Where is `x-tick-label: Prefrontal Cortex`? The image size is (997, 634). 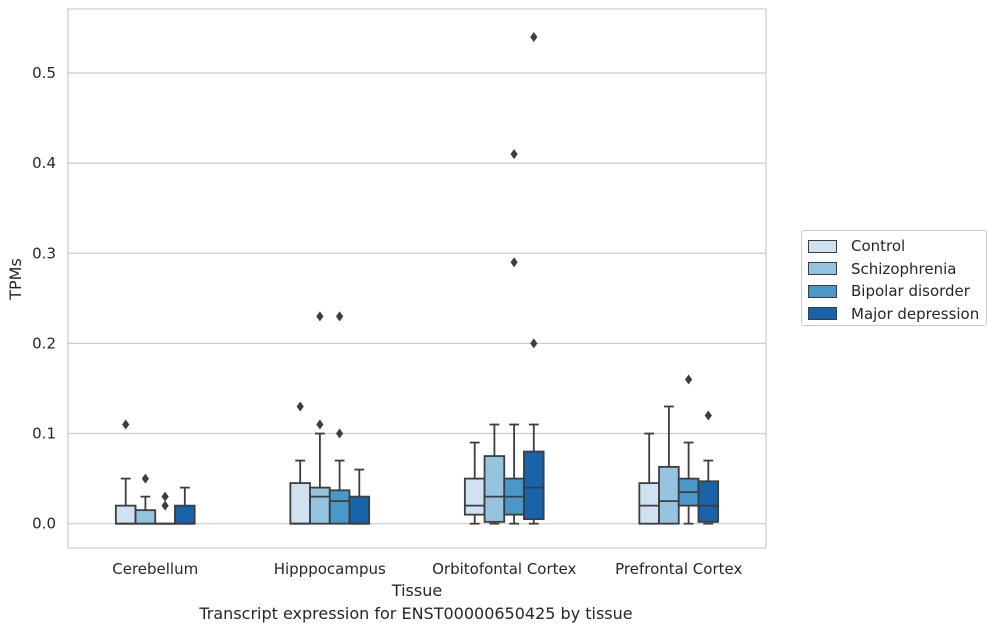
x-tick-label: Prefrontal Cortex is located at coordinates (678, 569).